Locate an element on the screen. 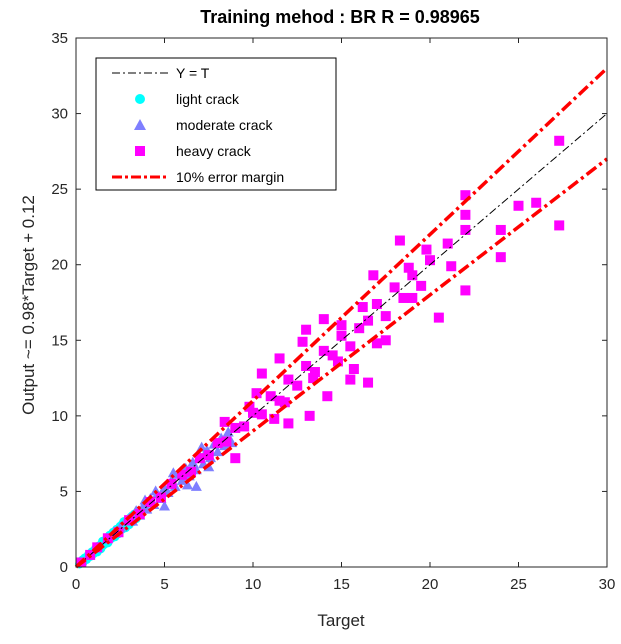 The width and height of the screenshot is (621, 644). legend-box is located at coordinates (216, 124).